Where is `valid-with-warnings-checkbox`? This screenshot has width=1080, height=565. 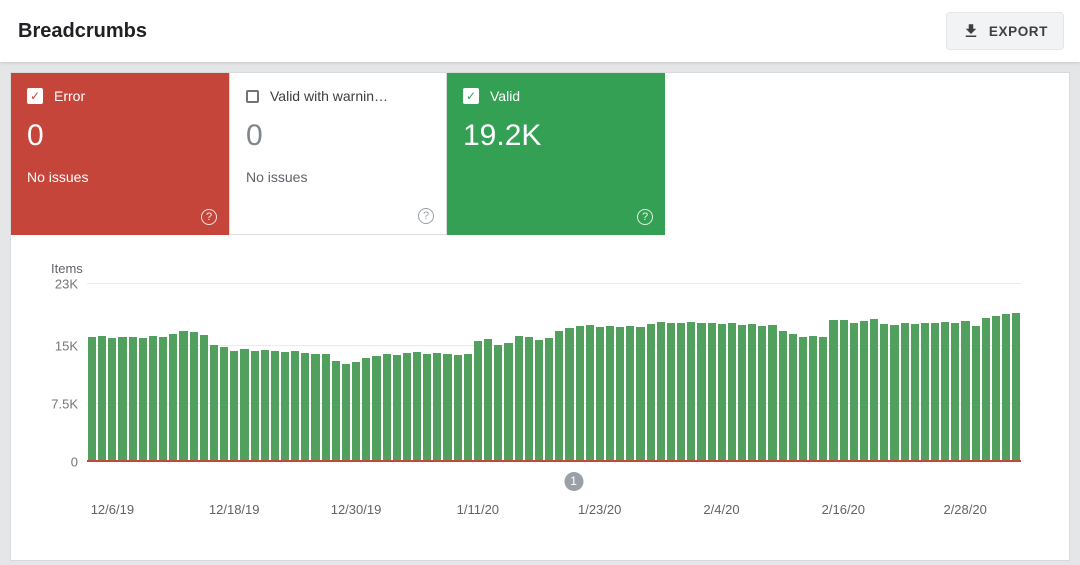
valid-with-warnings-checkbox is located at coordinates (252, 96).